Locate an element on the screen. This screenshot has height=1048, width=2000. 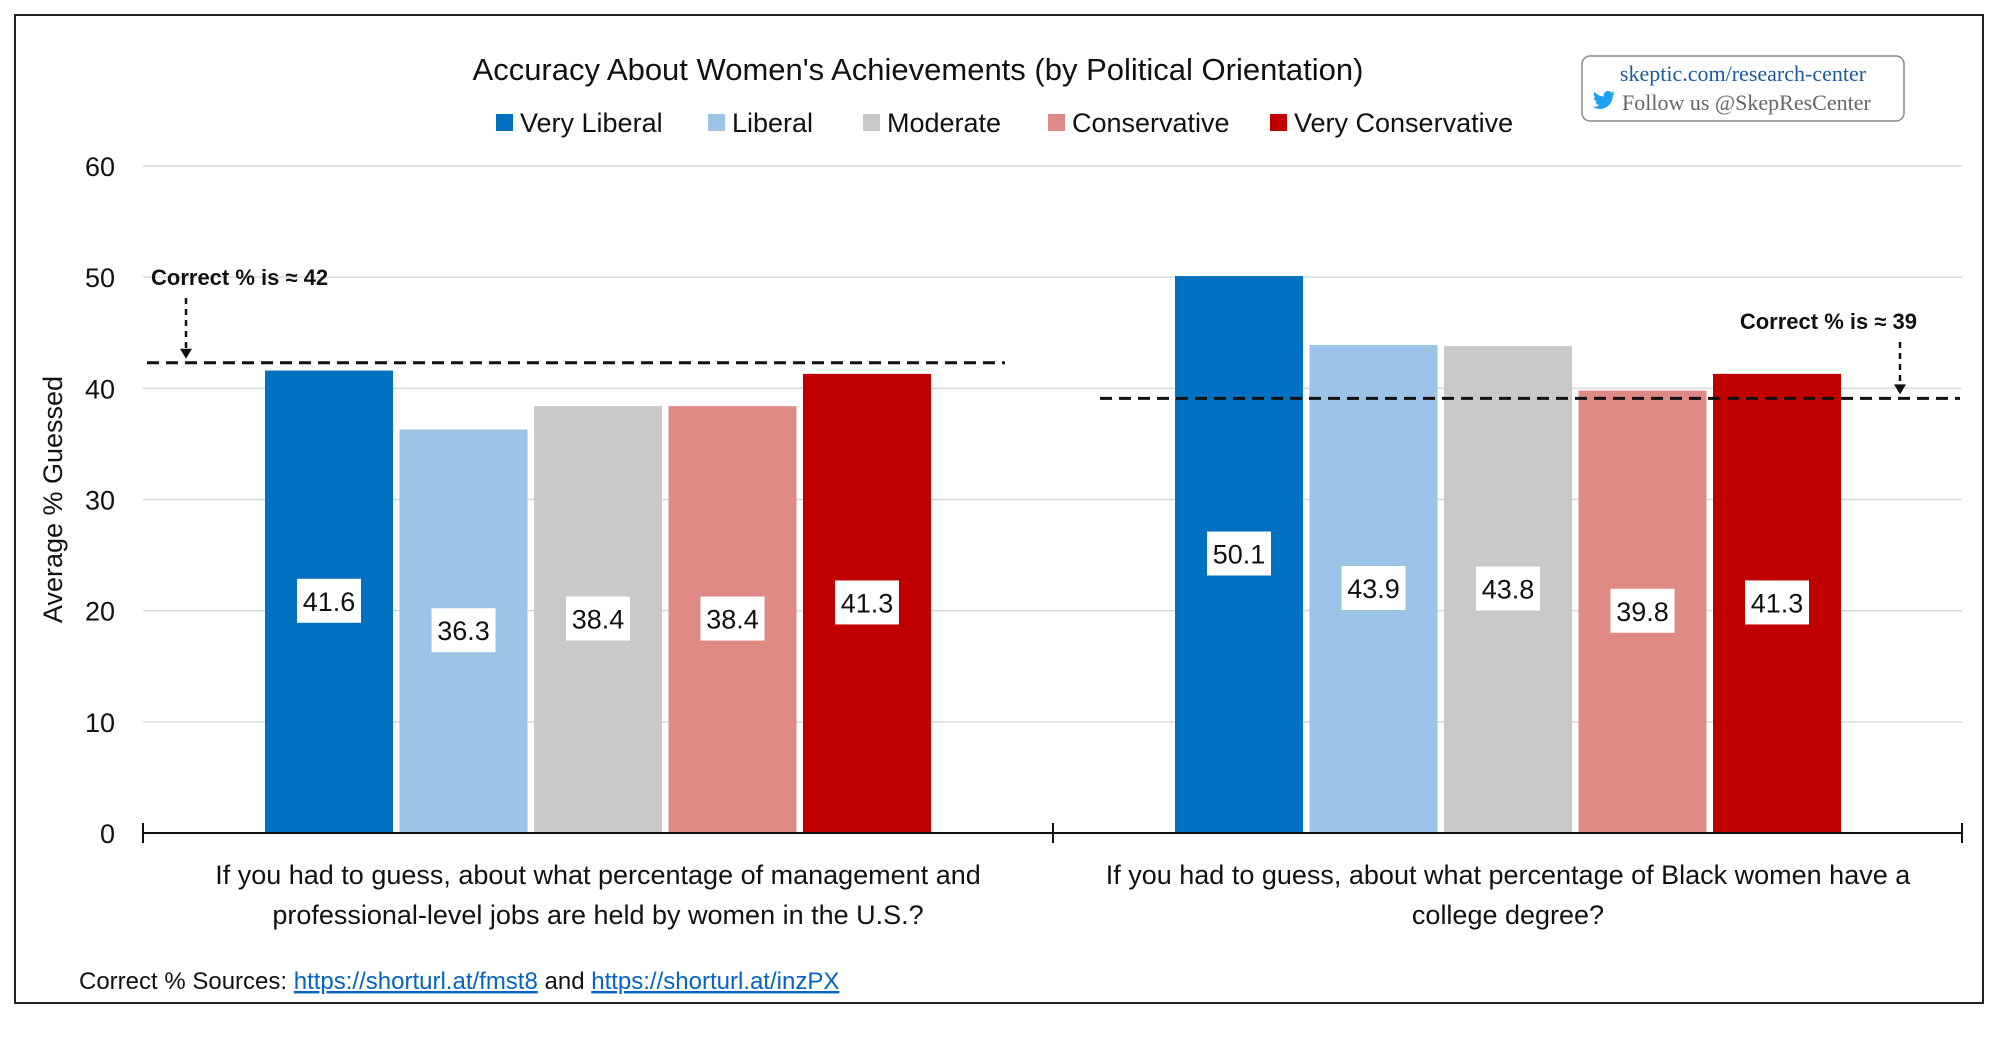
y-axis-ticks: 0 10 20 30 40 50 60 is located at coordinates (100, 500).